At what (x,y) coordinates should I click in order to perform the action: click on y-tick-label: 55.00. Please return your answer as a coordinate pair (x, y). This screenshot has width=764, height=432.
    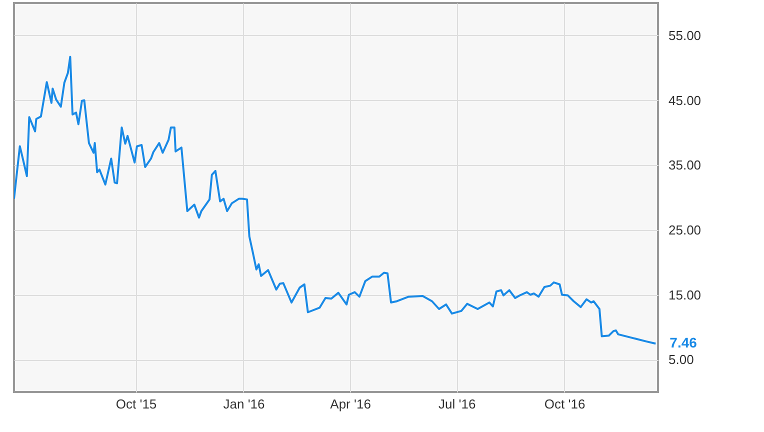
    Looking at the image, I should click on (685, 35).